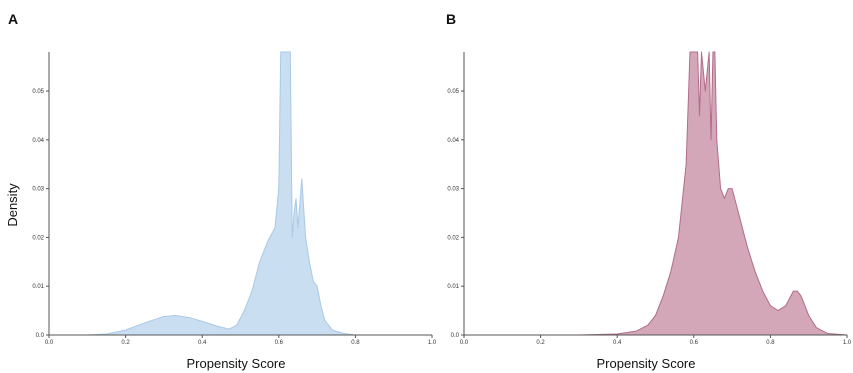  I want to click on panel-a-x-tick-label: 0.6, so click(279, 343).